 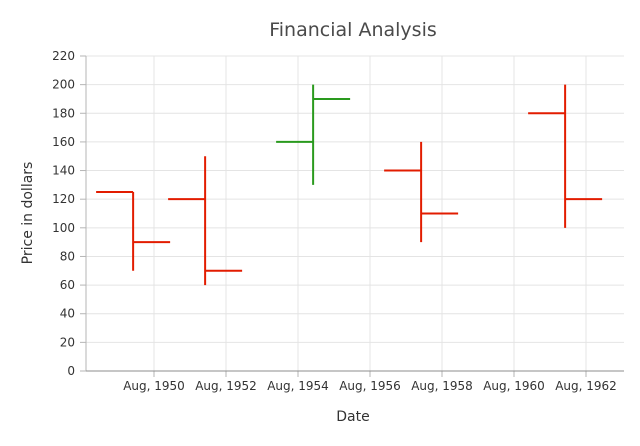 I want to click on x-tick-label: Aug, 1952, so click(x=226, y=386).